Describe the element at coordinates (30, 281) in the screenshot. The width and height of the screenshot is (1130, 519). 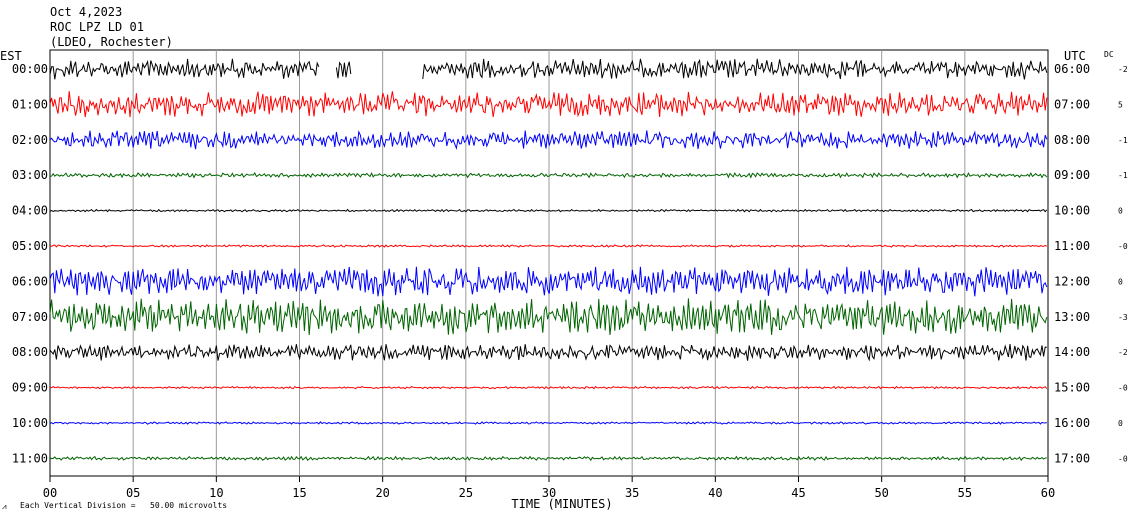
I see `est-time-label: 06:00` at that location.